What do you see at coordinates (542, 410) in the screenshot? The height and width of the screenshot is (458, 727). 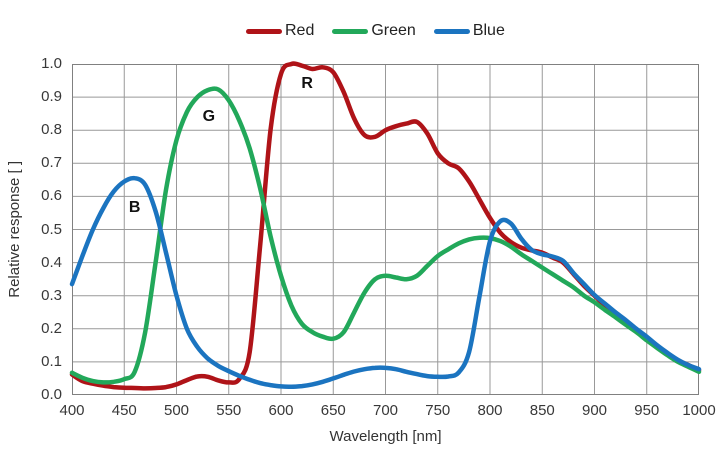 I see `x-tick-label: 850` at bounding box center [542, 410].